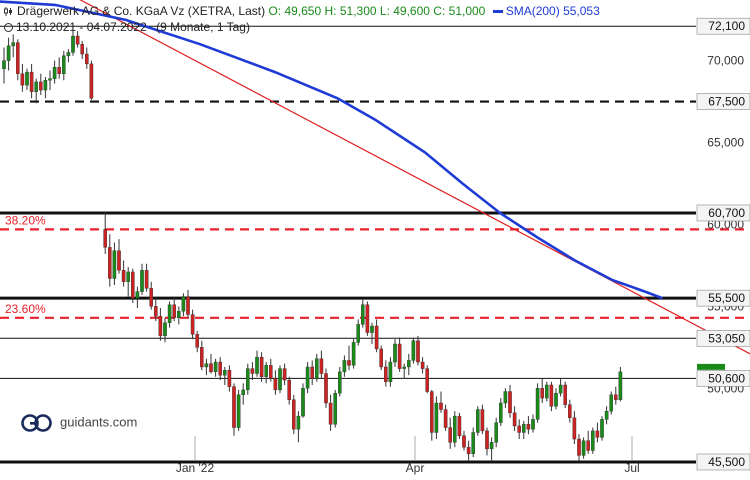  I want to click on x-tick-label-0: Jan '22, so click(195, 468).